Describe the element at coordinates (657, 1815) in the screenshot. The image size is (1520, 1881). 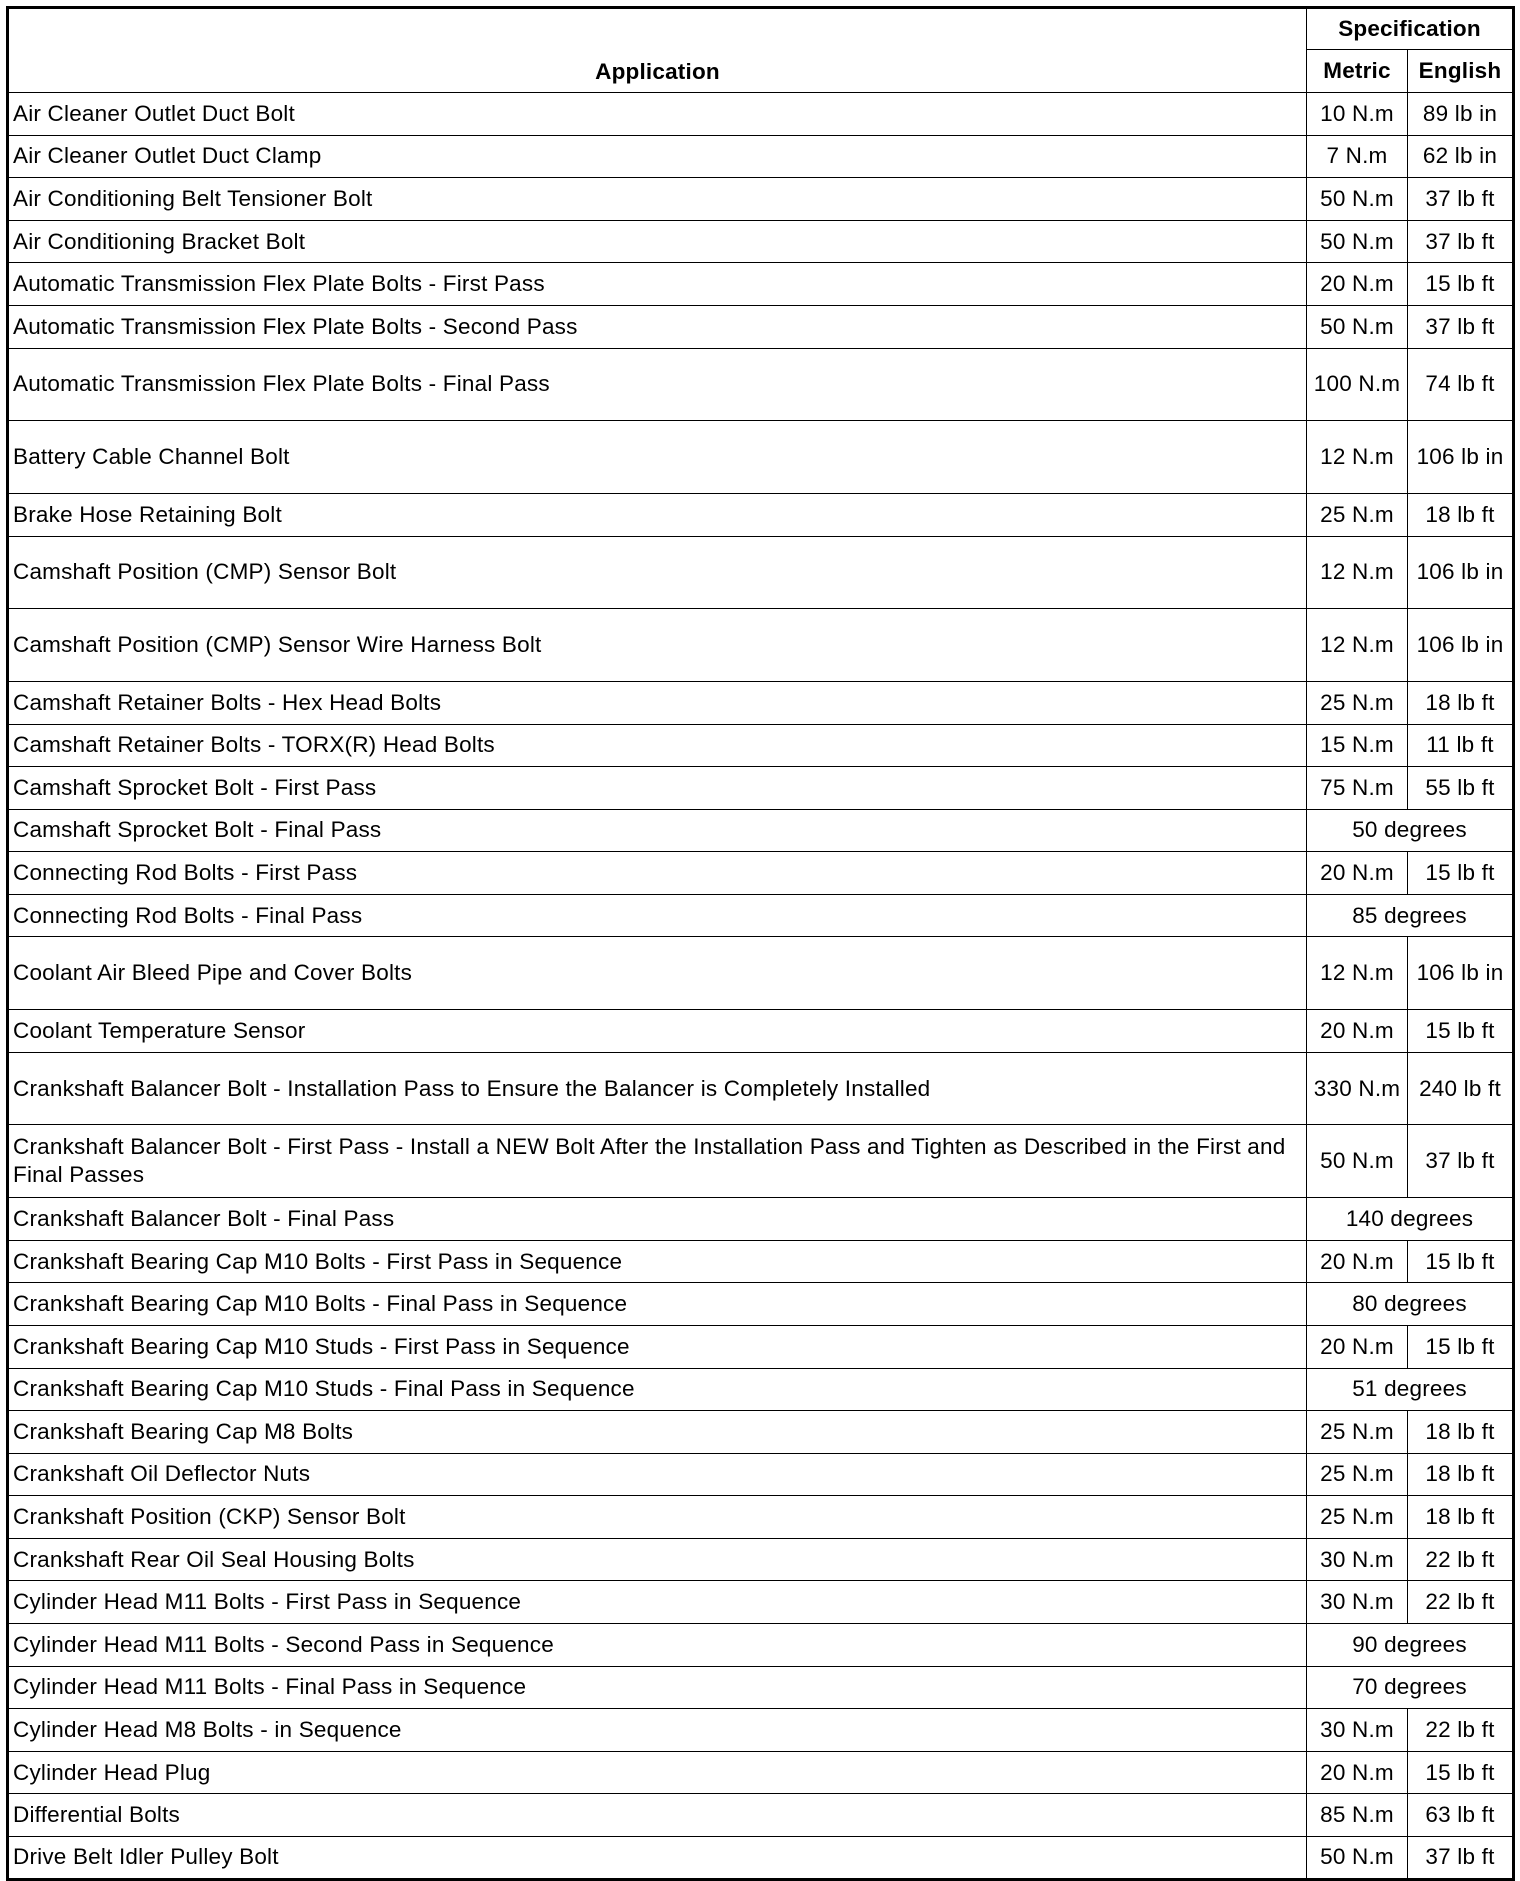
I see `application-cell: Differential Bolts` at that location.